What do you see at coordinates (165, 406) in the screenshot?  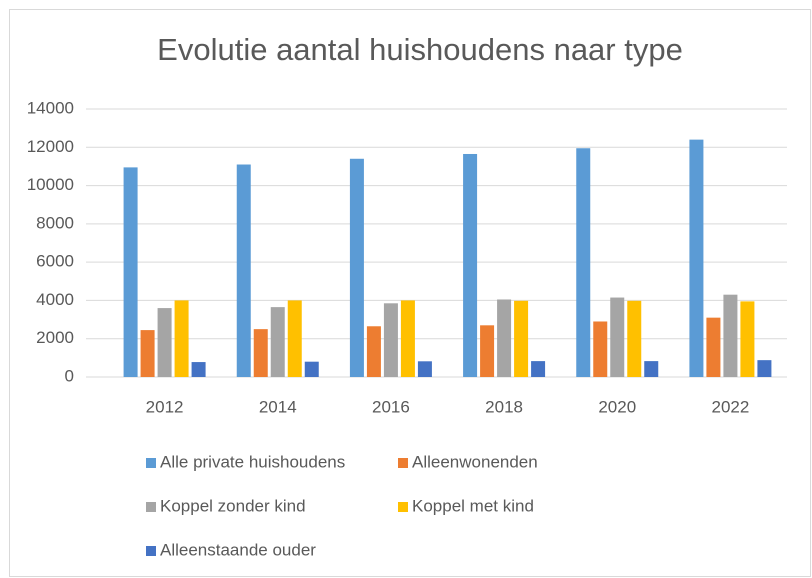 I see `x-tick-label: 2012` at bounding box center [165, 406].